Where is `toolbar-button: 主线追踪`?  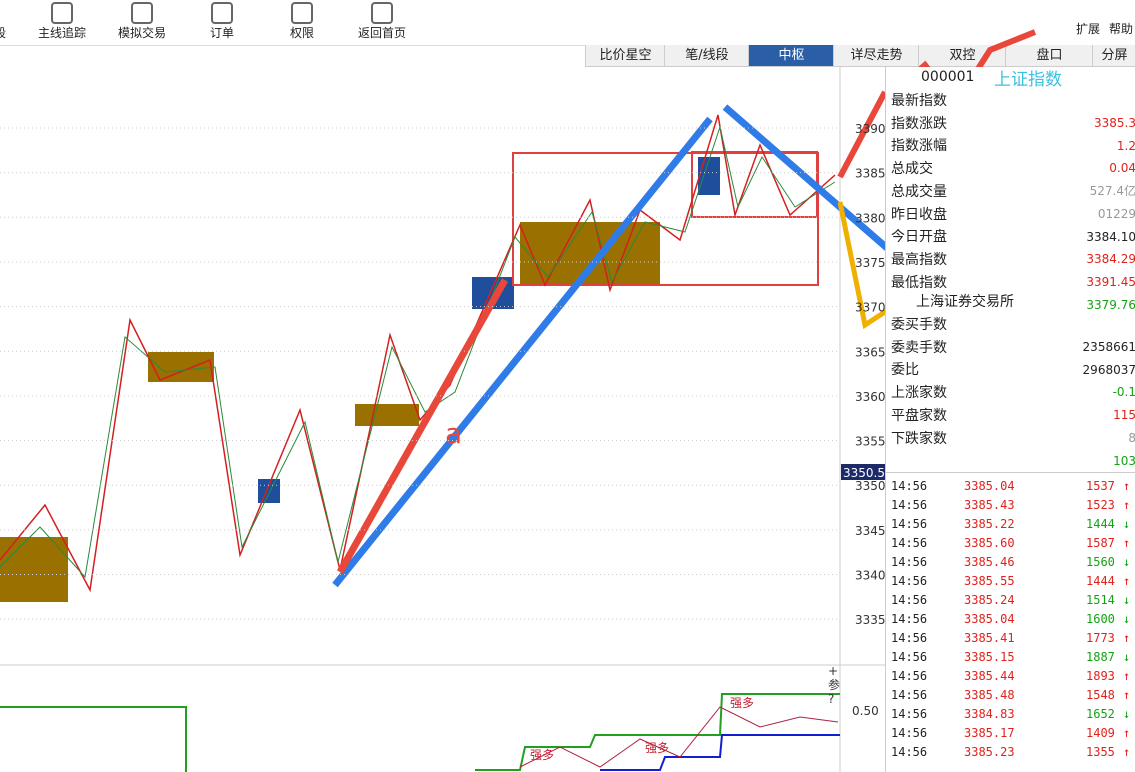 toolbar-button: 主线追踪 is located at coordinates (62, 33).